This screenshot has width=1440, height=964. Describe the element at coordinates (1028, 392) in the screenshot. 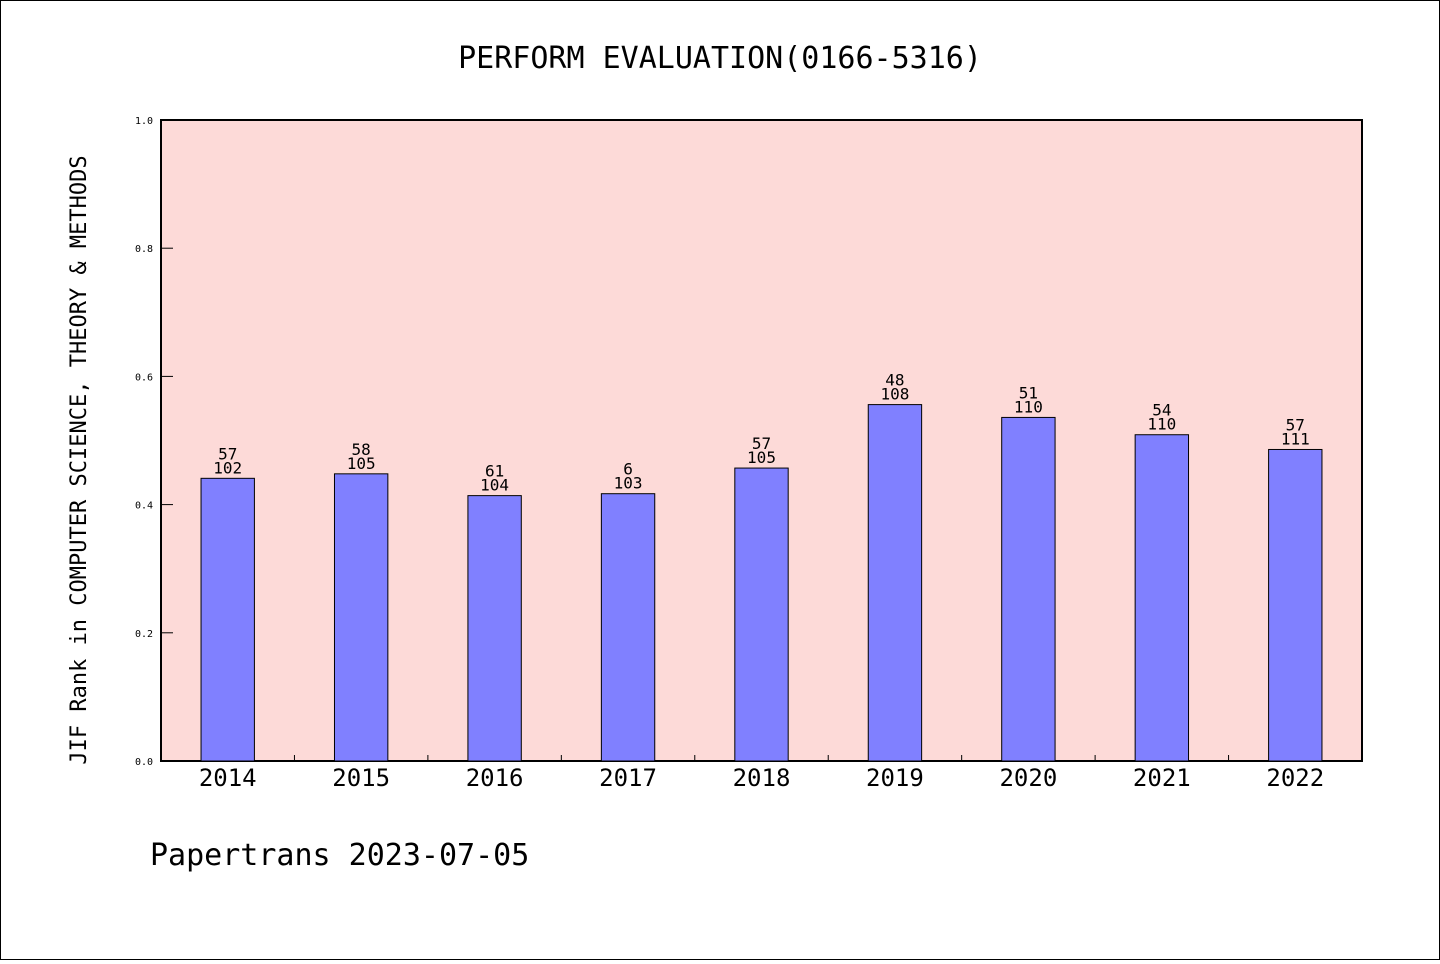

I see `bar-rank-label: 51` at that location.